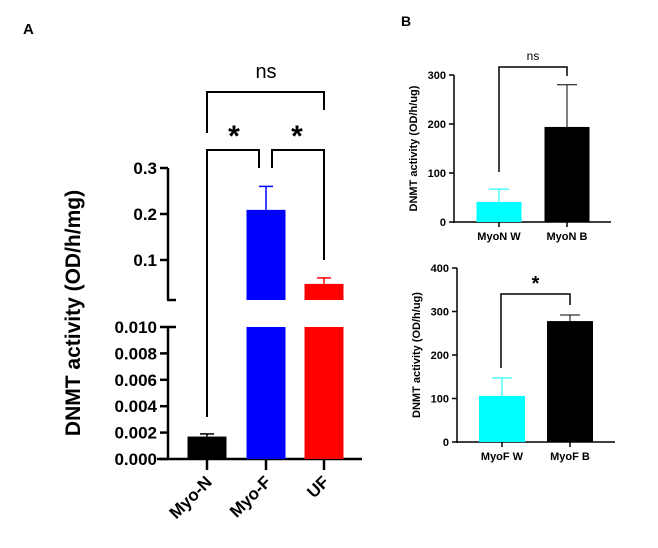  What do you see at coordinates (145, 260) in the screenshot?
I see `y-tick-label: 0.1` at bounding box center [145, 260].